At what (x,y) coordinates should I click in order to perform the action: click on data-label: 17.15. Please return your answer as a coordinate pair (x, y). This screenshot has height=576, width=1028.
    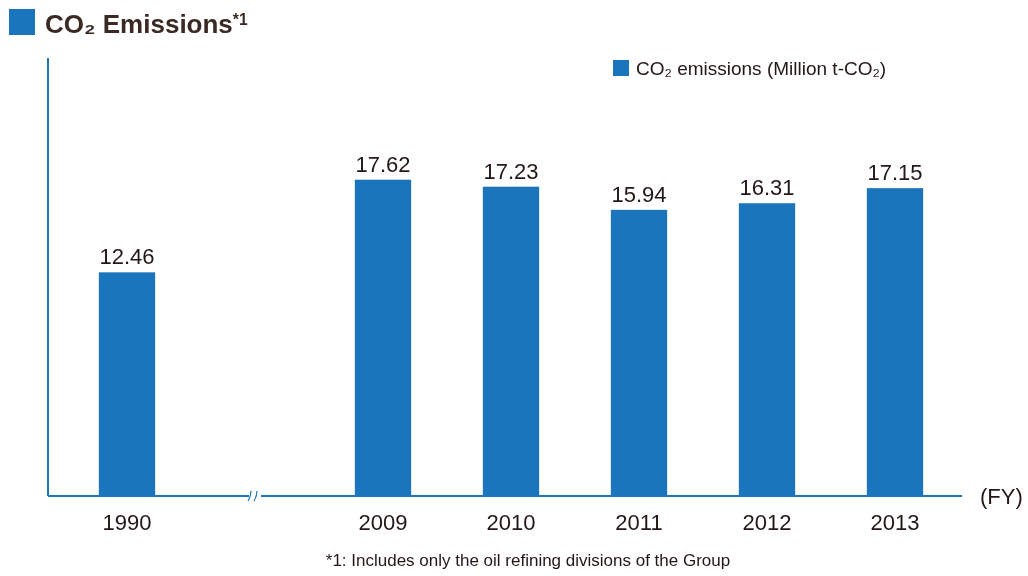
    Looking at the image, I should click on (895, 173).